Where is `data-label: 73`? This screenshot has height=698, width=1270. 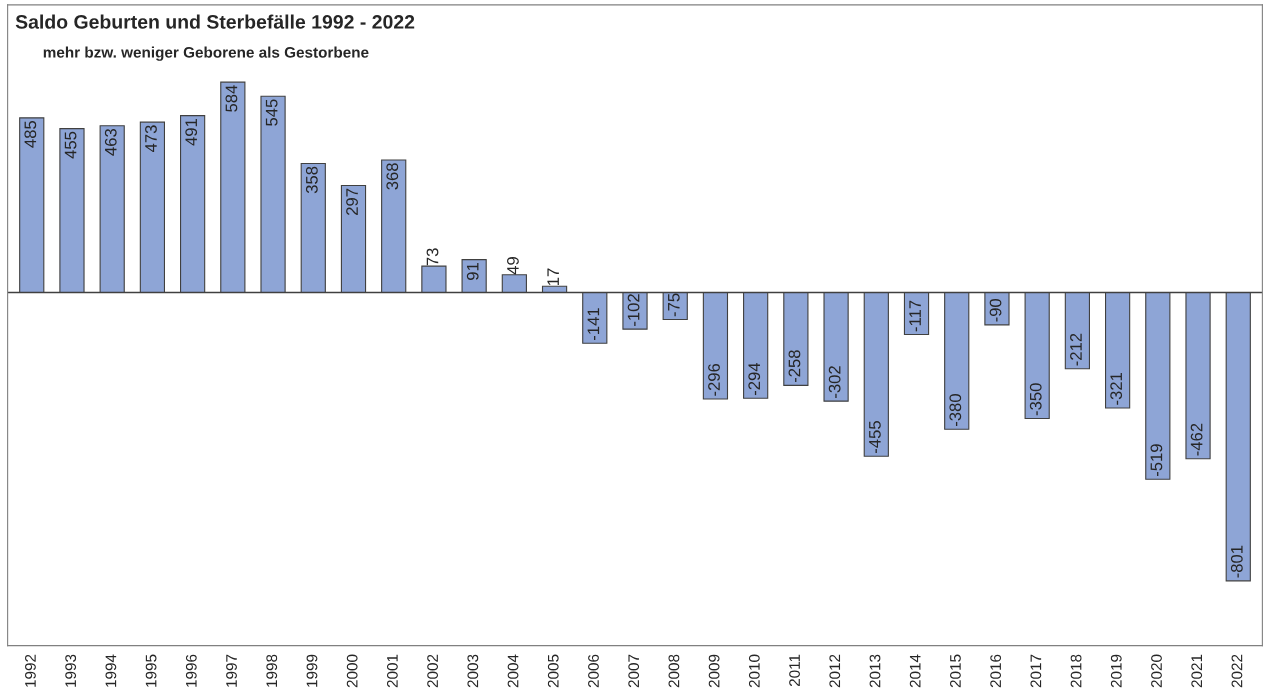 data-label: 73 is located at coordinates (432, 257).